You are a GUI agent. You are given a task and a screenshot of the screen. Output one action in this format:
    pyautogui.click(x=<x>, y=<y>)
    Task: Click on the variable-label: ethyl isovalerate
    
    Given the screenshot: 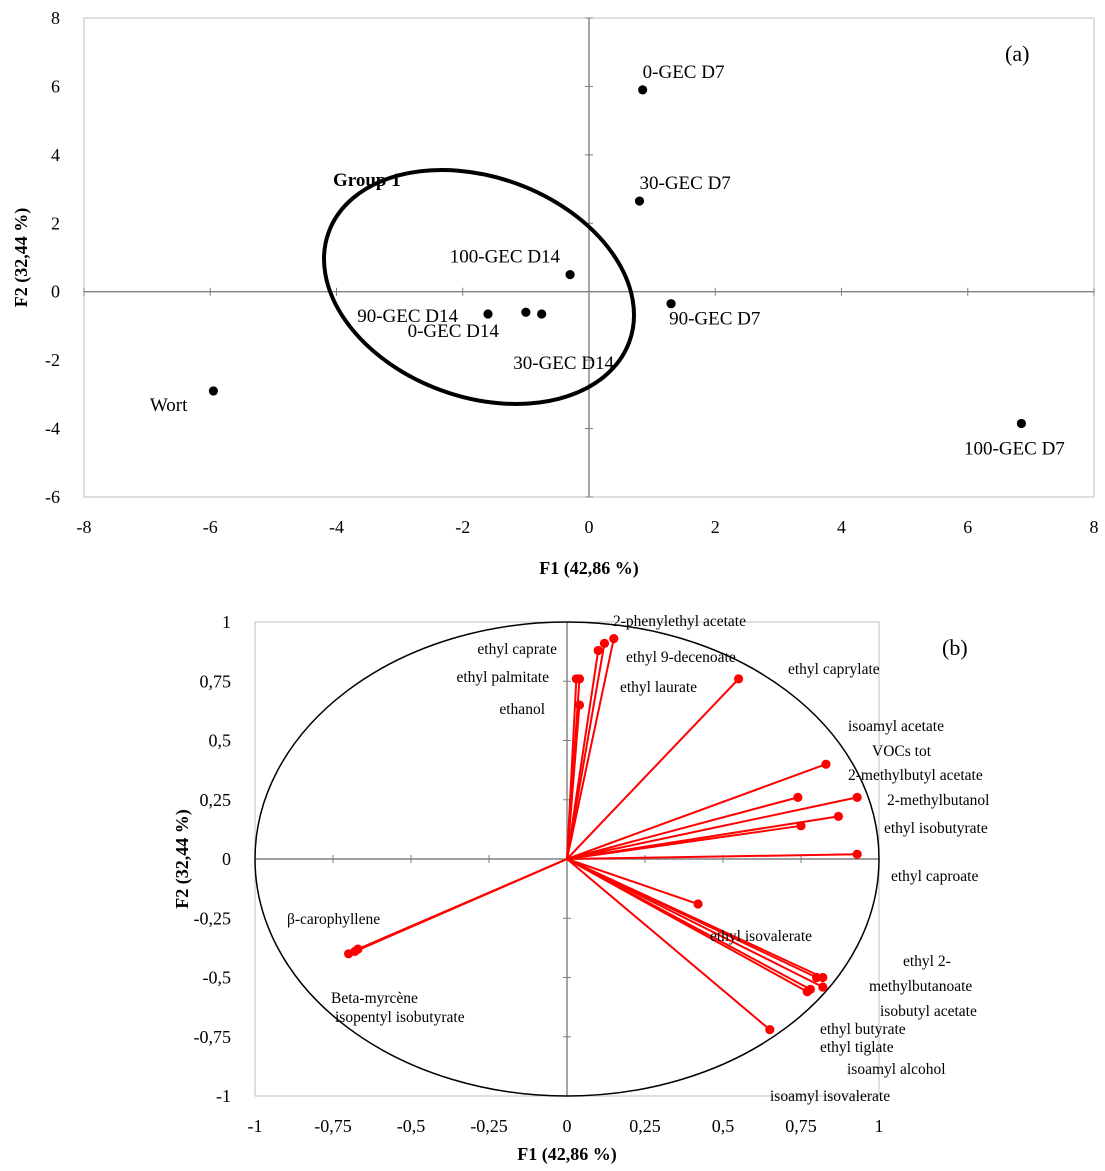 What is the action you would take?
    pyautogui.click(x=761, y=936)
    